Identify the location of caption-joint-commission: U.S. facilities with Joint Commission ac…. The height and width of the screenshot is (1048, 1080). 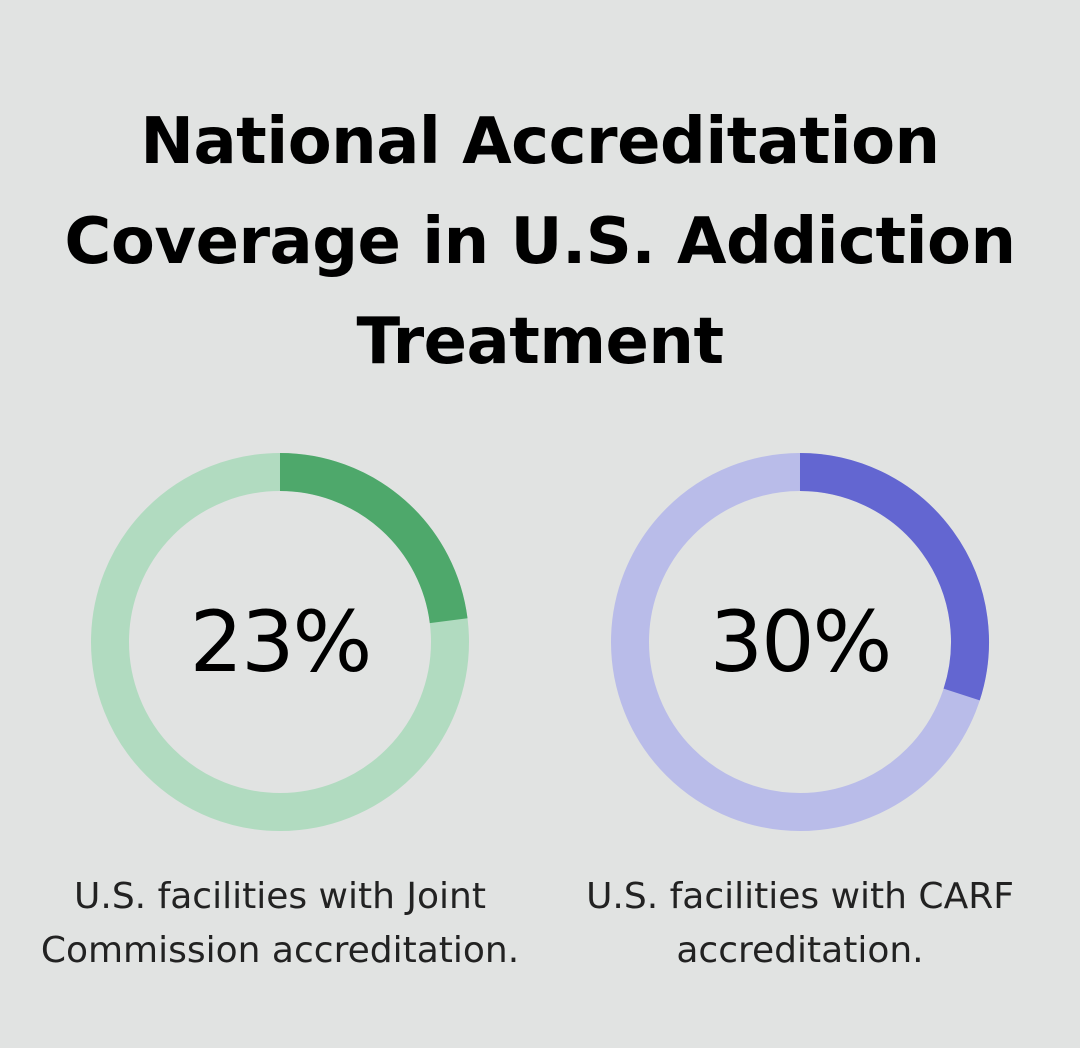
(280, 923).